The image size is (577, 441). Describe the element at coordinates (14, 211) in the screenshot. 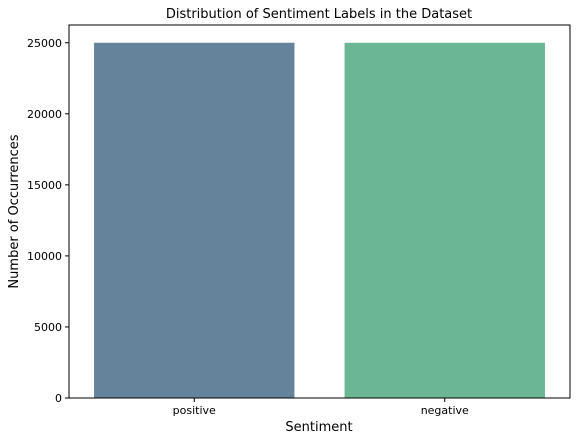

I see `y-axis-label: Number of Occurrences` at that location.